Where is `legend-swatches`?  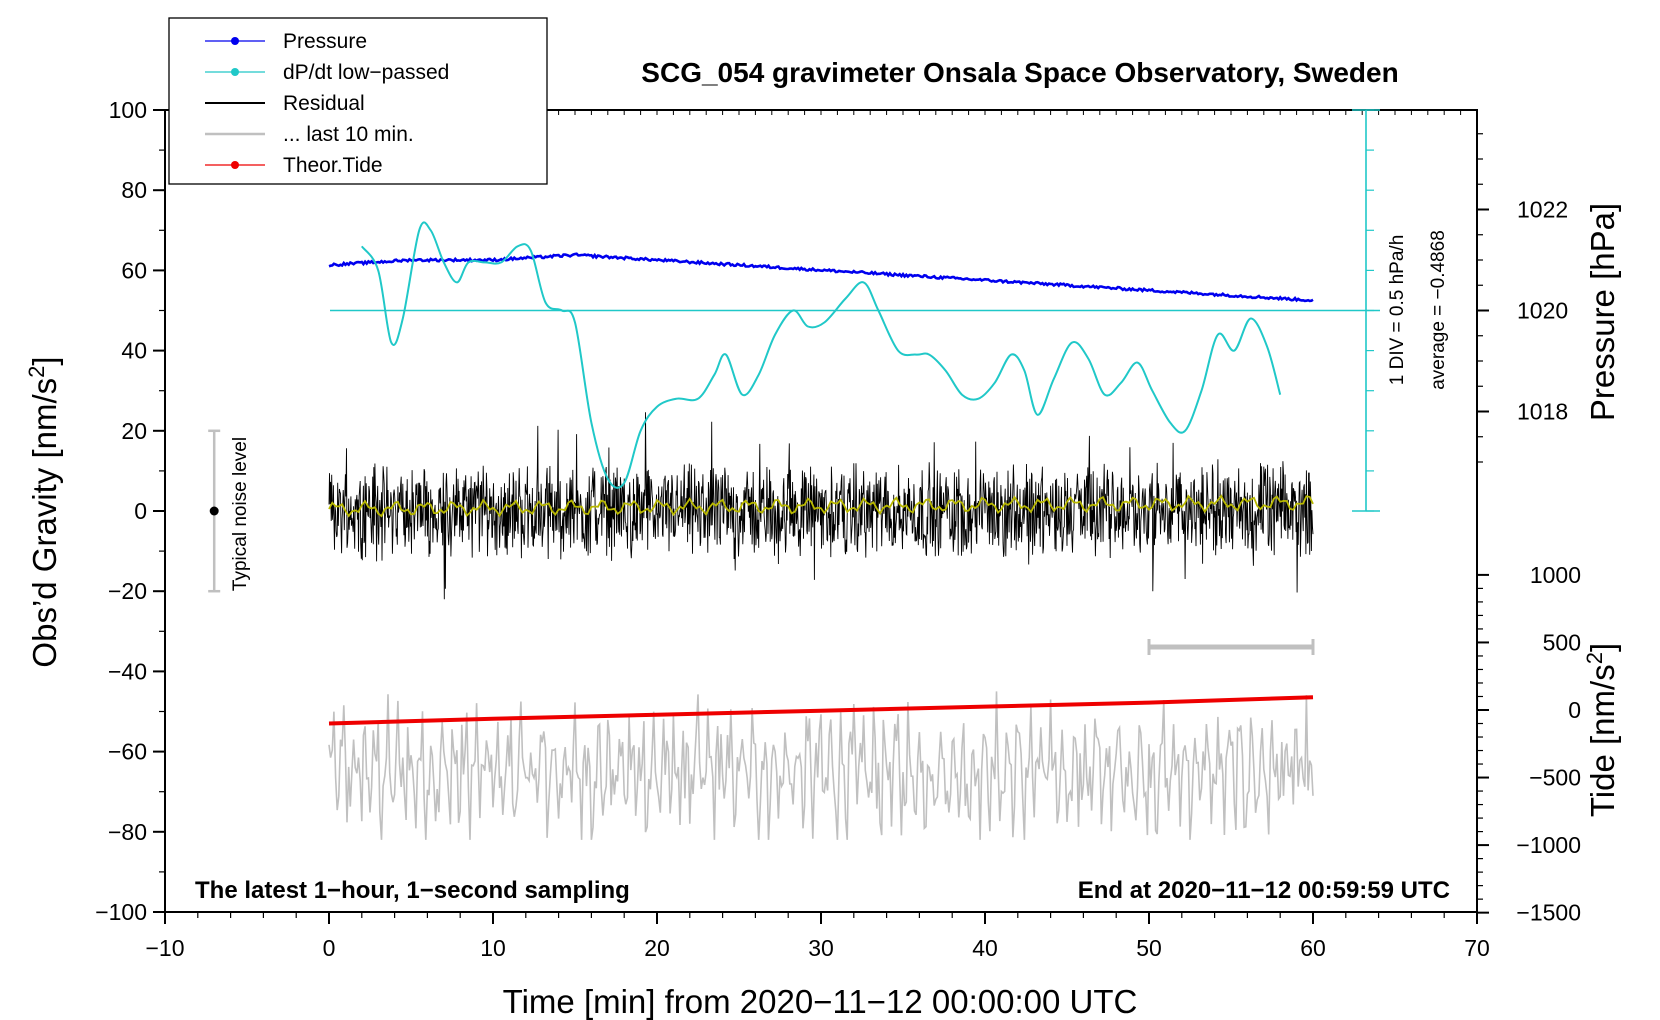
legend-swatches is located at coordinates (235, 103).